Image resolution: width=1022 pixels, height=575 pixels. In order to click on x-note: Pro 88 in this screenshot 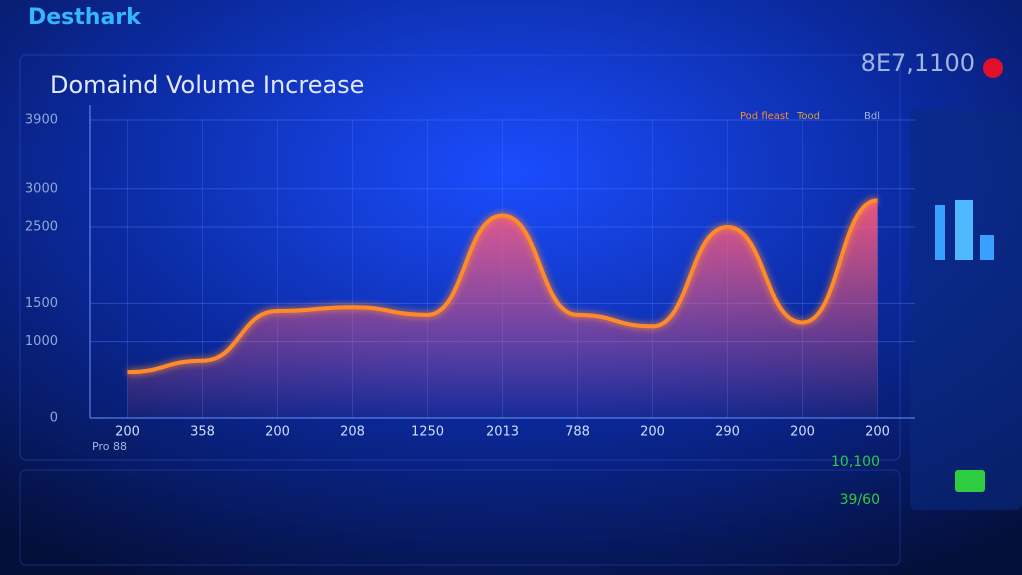, I will do `click(109, 446)`.